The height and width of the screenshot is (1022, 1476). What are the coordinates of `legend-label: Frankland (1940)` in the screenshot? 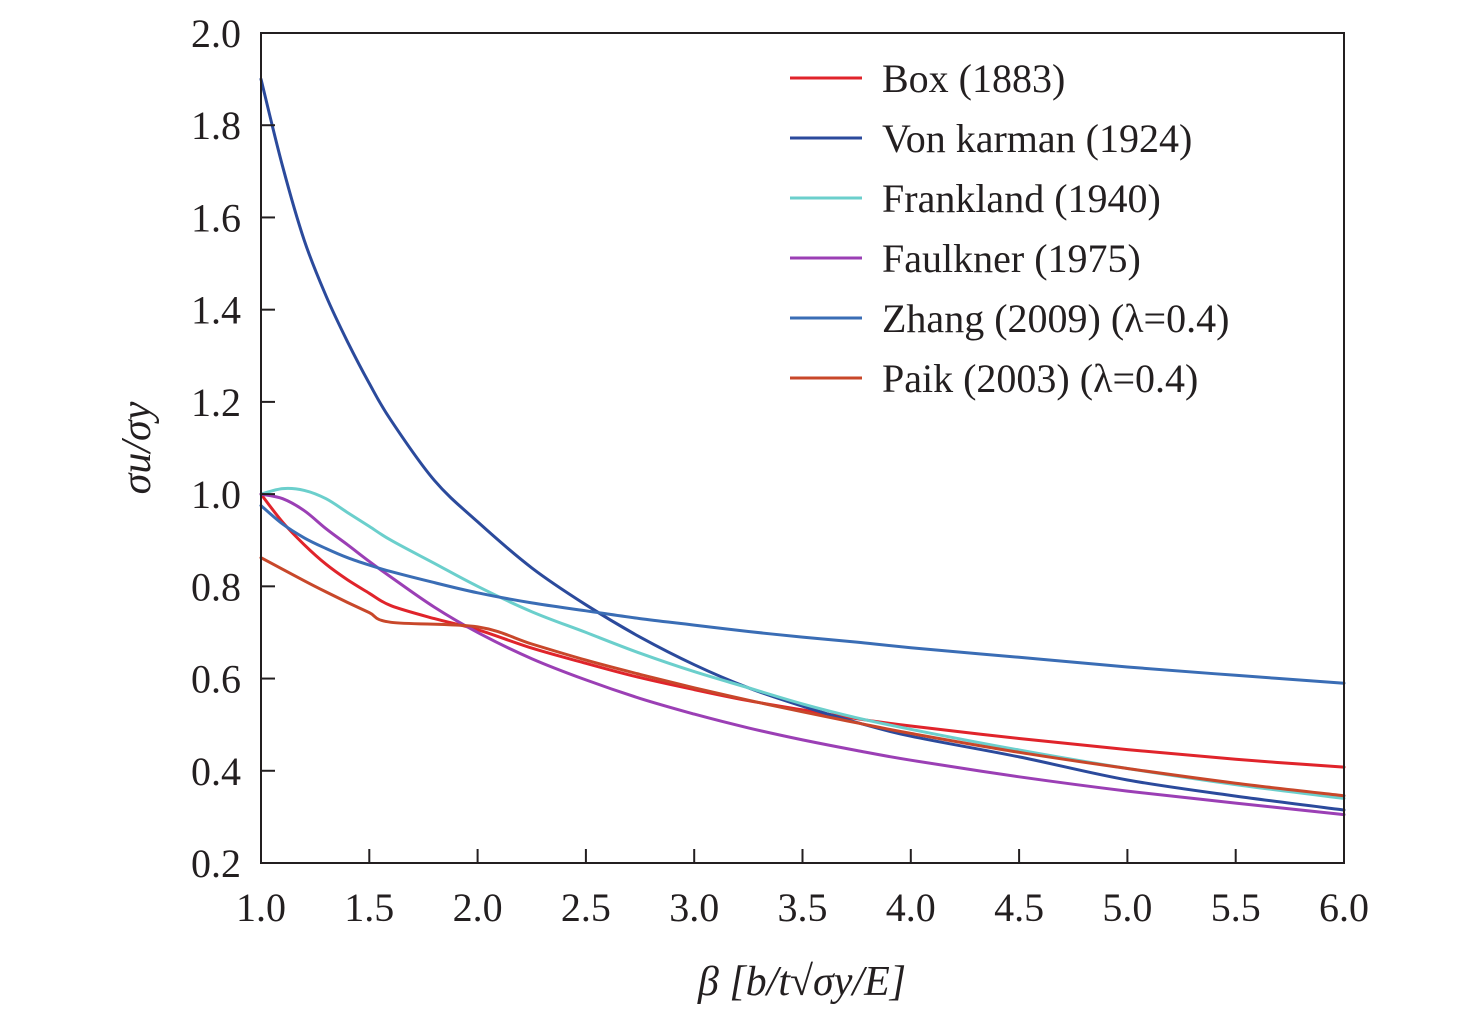 It's located at (1021, 198).